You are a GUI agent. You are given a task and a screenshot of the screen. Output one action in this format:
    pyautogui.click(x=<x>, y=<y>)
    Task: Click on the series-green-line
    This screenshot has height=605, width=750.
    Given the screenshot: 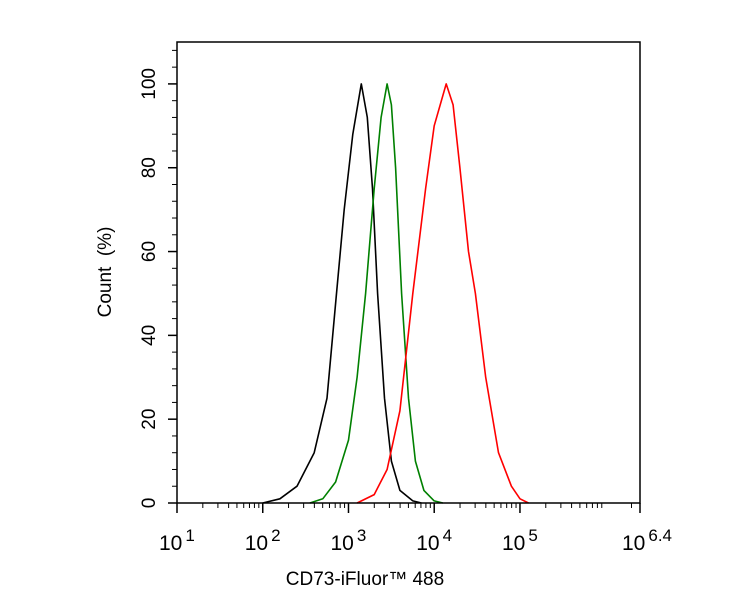 What is the action you would take?
    pyautogui.click(x=376, y=293)
    